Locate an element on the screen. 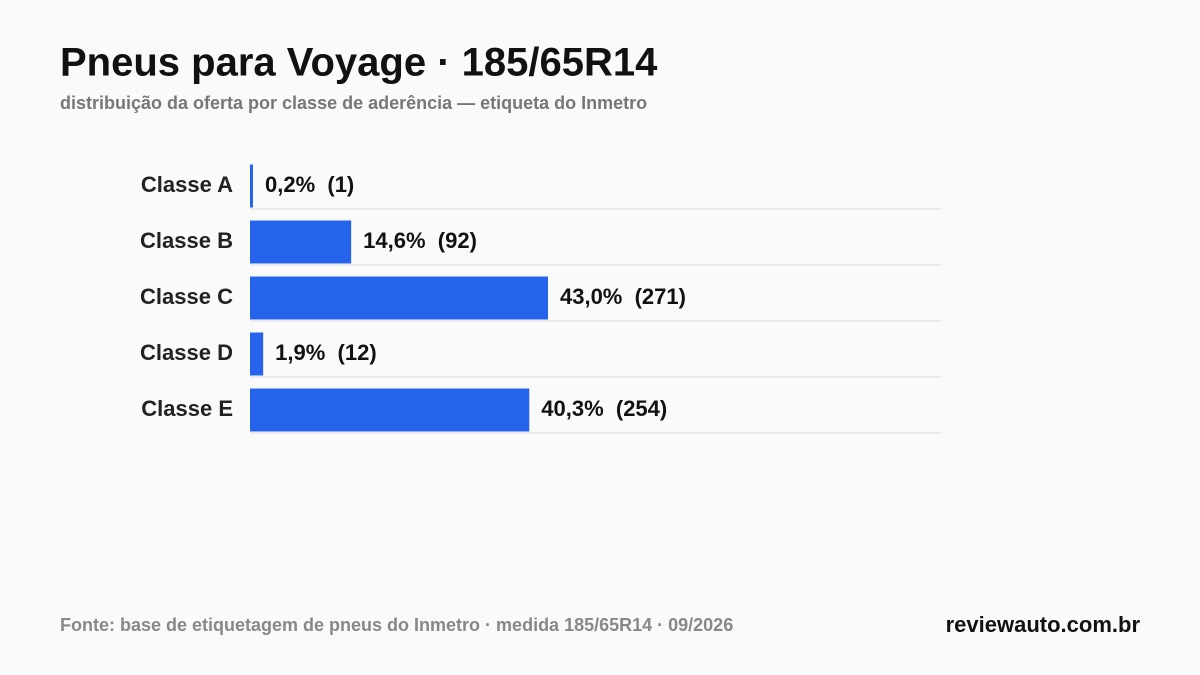 The width and height of the screenshot is (1200, 675). category-label: Classe B is located at coordinates (186, 240).